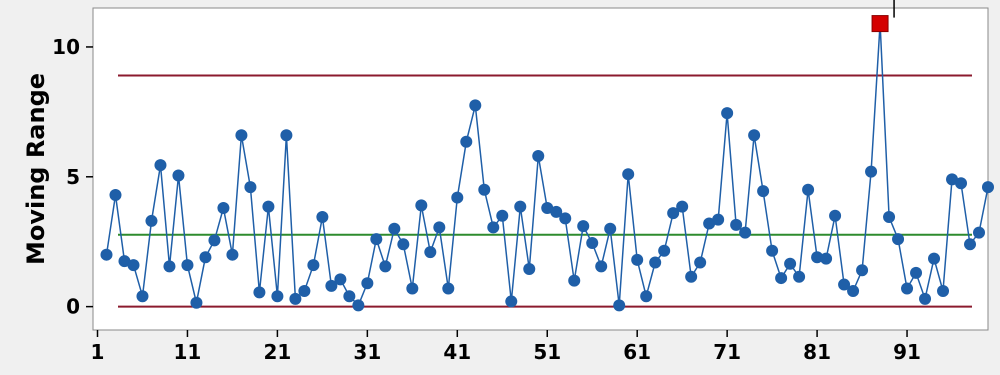 Image resolution: width=1000 pixels, height=375 pixels. I want to click on y-axis-label: Moving Range, so click(36, 169).